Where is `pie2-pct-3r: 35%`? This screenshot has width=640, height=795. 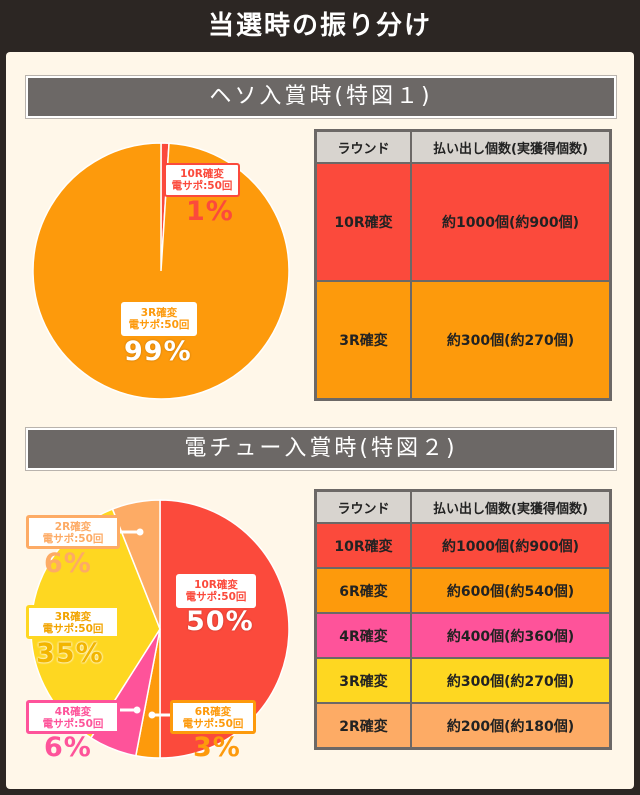
pie2-pct-3r: 35% is located at coordinates (70, 653).